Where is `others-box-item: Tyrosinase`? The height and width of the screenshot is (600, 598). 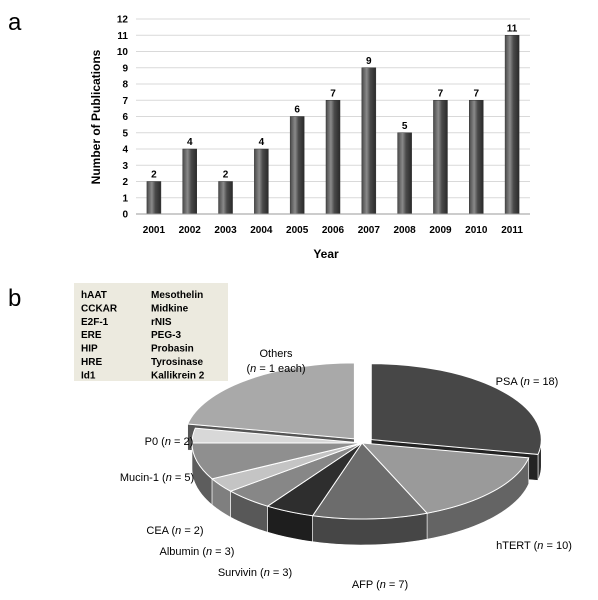
others-box-item: Tyrosinase is located at coordinates (177, 362).